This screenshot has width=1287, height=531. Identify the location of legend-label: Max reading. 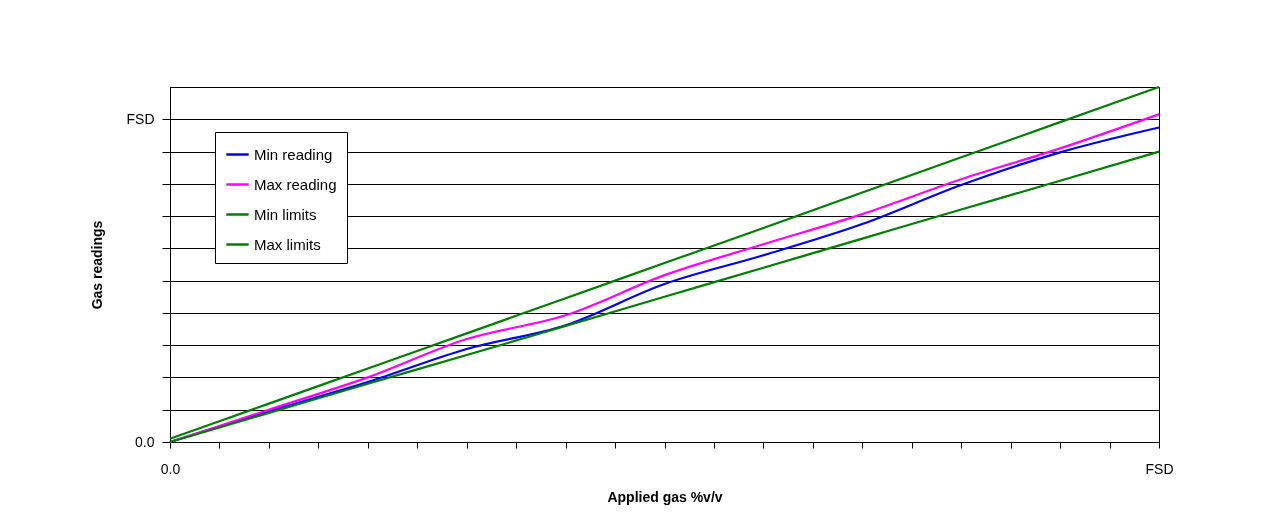
(295, 184).